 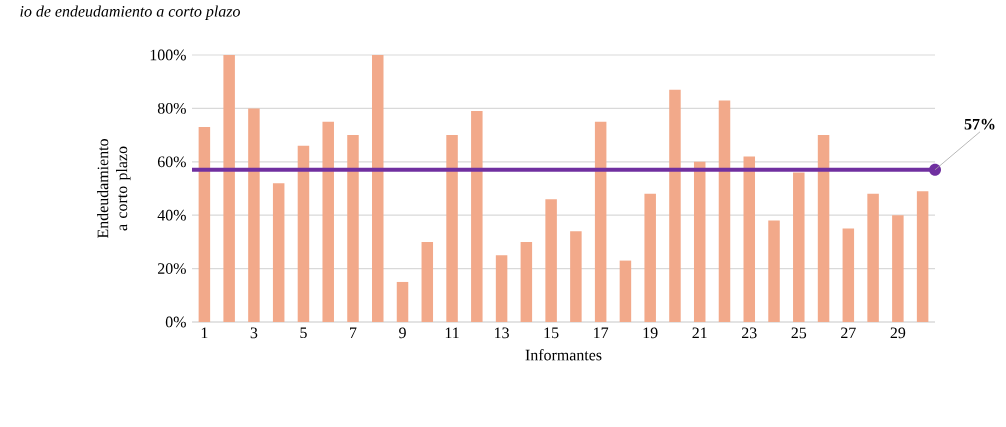 What do you see at coordinates (171, 215) in the screenshot?
I see `y-tick-label: 40%` at bounding box center [171, 215].